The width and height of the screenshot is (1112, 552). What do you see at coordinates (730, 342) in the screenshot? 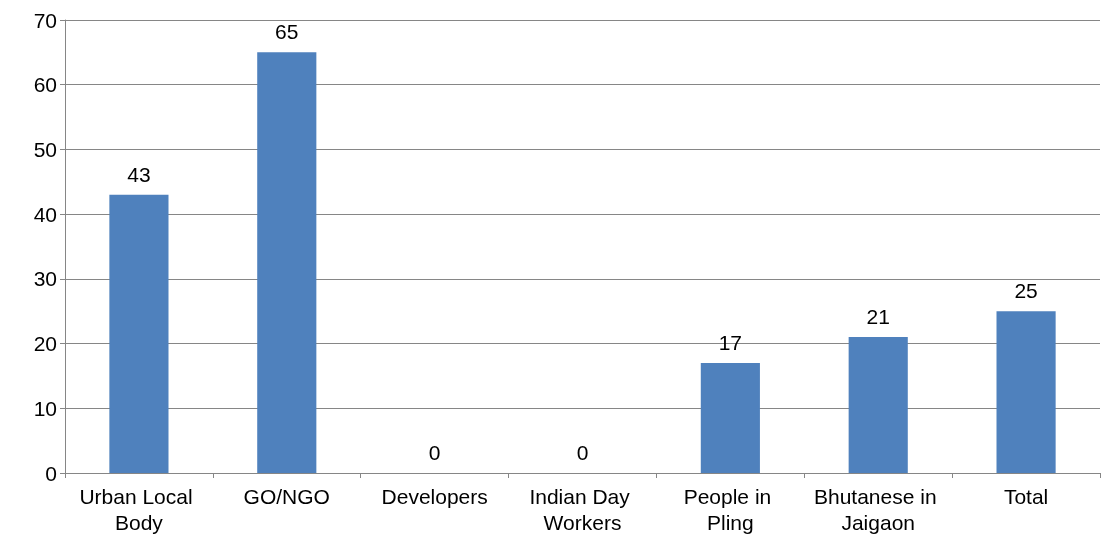
I see `data-label: 17` at bounding box center [730, 342].